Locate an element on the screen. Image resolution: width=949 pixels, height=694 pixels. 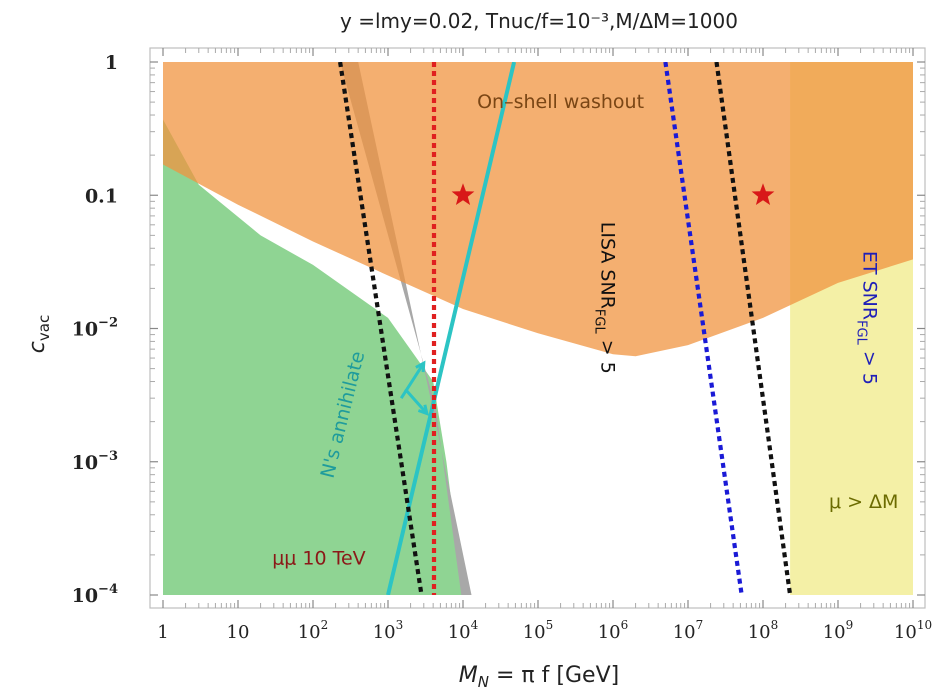
x-tick-label-3: 10³ is located at coordinates (388, 630).